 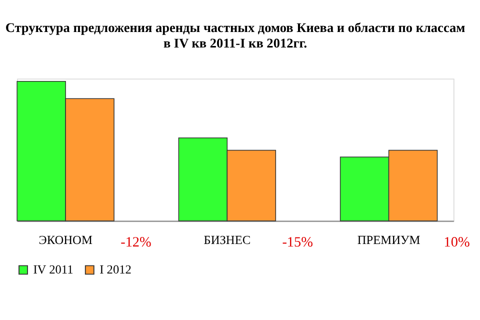 What do you see at coordinates (457, 242) in the screenshot?
I see `text: 10%` at bounding box center [457, 242].